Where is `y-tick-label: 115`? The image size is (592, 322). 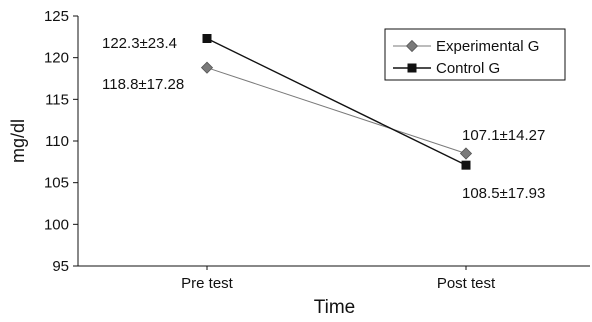
y-tick-label: 115 is located at coordinates (57, 99).